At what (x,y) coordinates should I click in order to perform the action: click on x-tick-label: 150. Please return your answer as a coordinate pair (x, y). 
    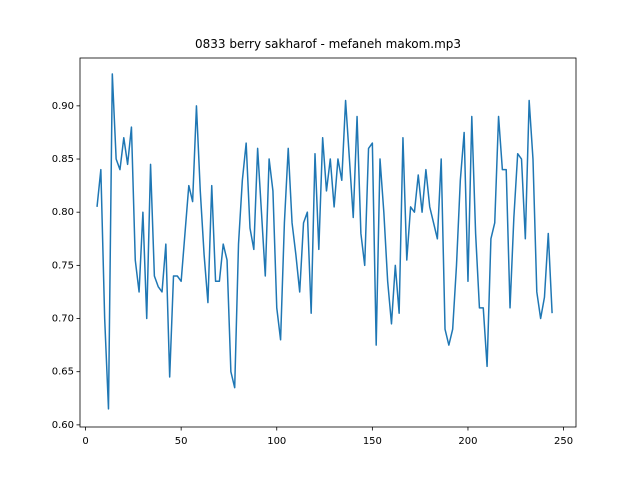
    Looking at the image, I should click on (372, 441).